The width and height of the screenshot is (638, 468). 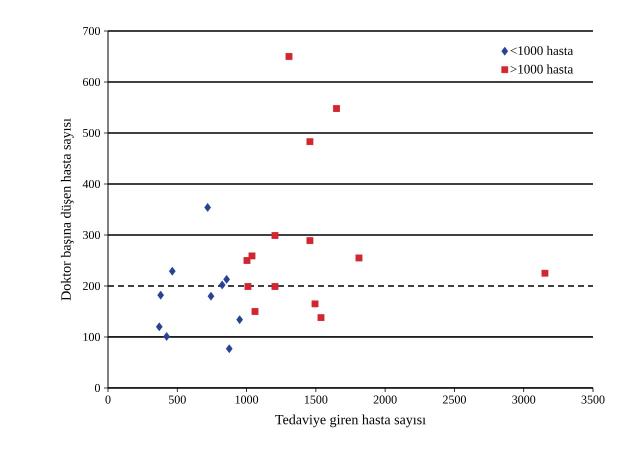 What do you see at coordinates (454, 400) in the screenshot?
I see `x-tick-label: 2500` at bounding box center [454, 400].